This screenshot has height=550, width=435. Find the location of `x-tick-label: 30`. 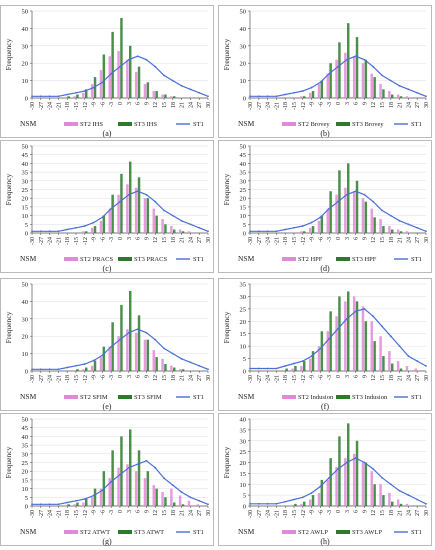

x-tick-label: 30 is located at coordinates (427, 105).